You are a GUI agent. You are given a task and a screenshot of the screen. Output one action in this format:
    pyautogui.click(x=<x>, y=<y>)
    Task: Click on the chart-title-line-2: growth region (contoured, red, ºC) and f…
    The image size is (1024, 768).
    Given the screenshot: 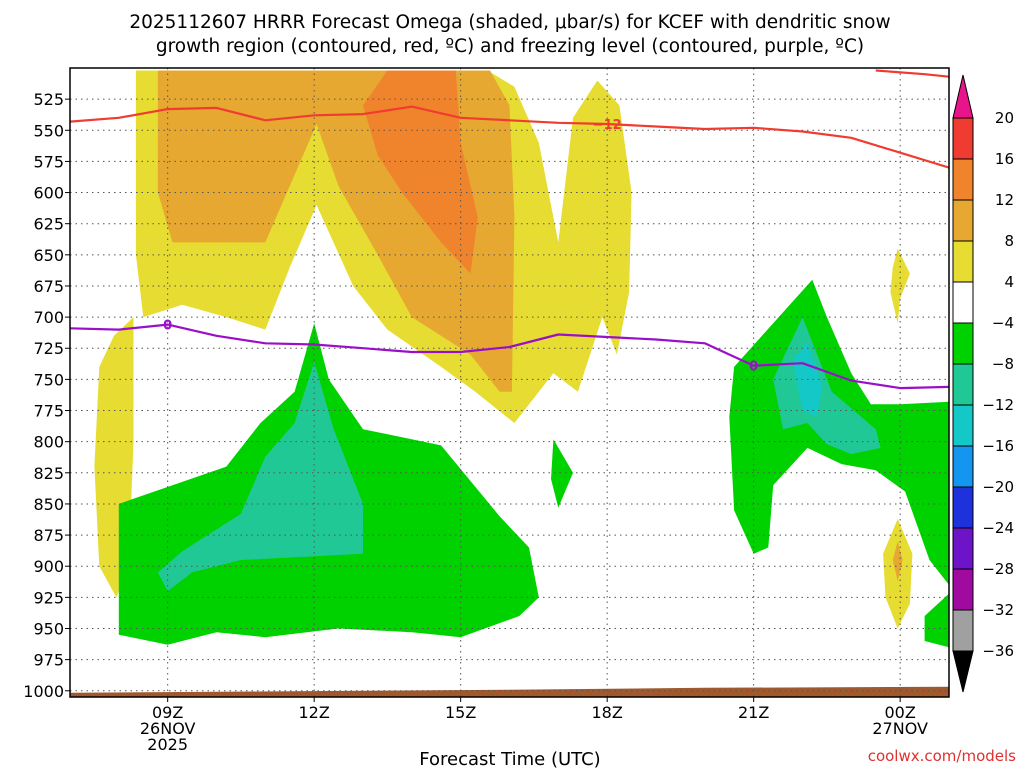 What is the action you would take?
    pyautogui.click(x=510, y=46)
    